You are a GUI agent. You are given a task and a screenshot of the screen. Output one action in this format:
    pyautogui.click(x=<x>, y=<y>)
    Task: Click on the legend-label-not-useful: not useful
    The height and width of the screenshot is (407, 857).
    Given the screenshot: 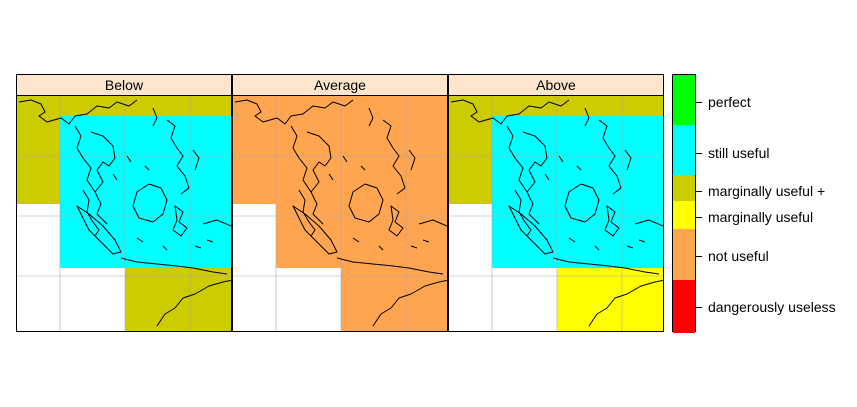 What is the action you would take?
    pyautogui.click(x=738, y=256)
    